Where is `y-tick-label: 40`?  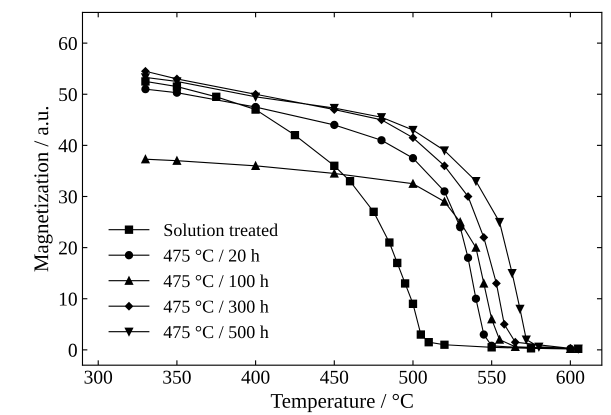
y-tick-label: 40 is located at coordinates (67, 145).